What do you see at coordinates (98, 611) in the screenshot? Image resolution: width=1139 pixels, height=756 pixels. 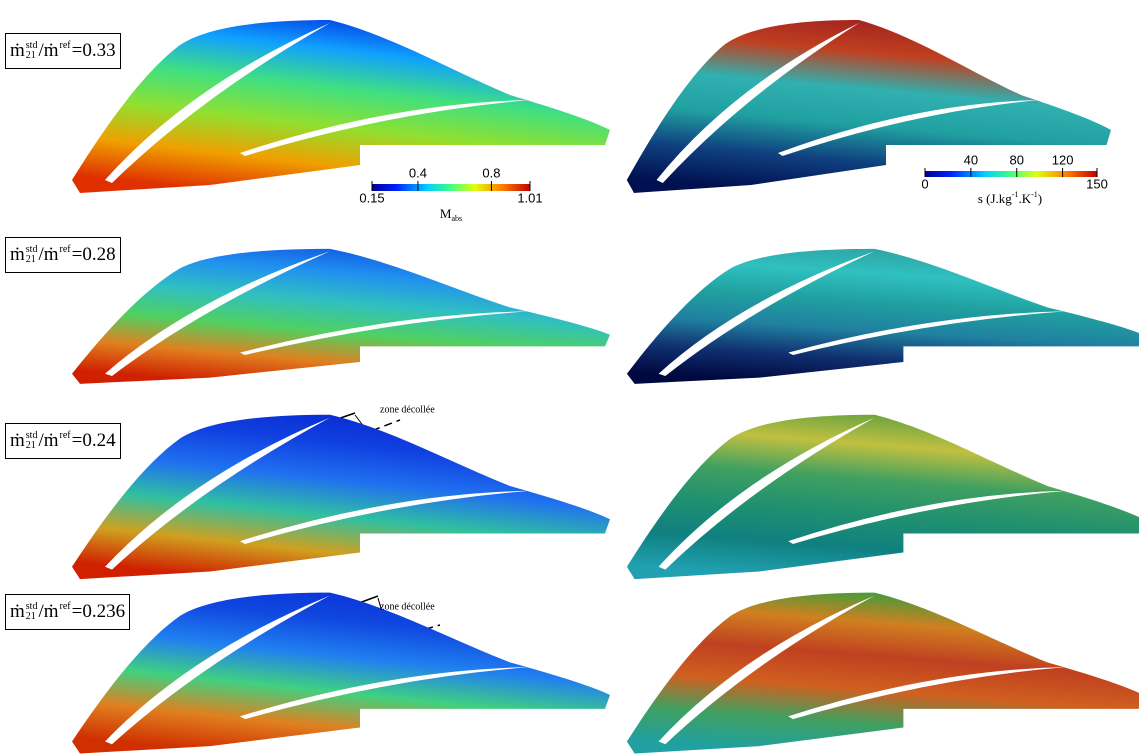 I see `label-part: =0.236` at bounding box center [98, 611].